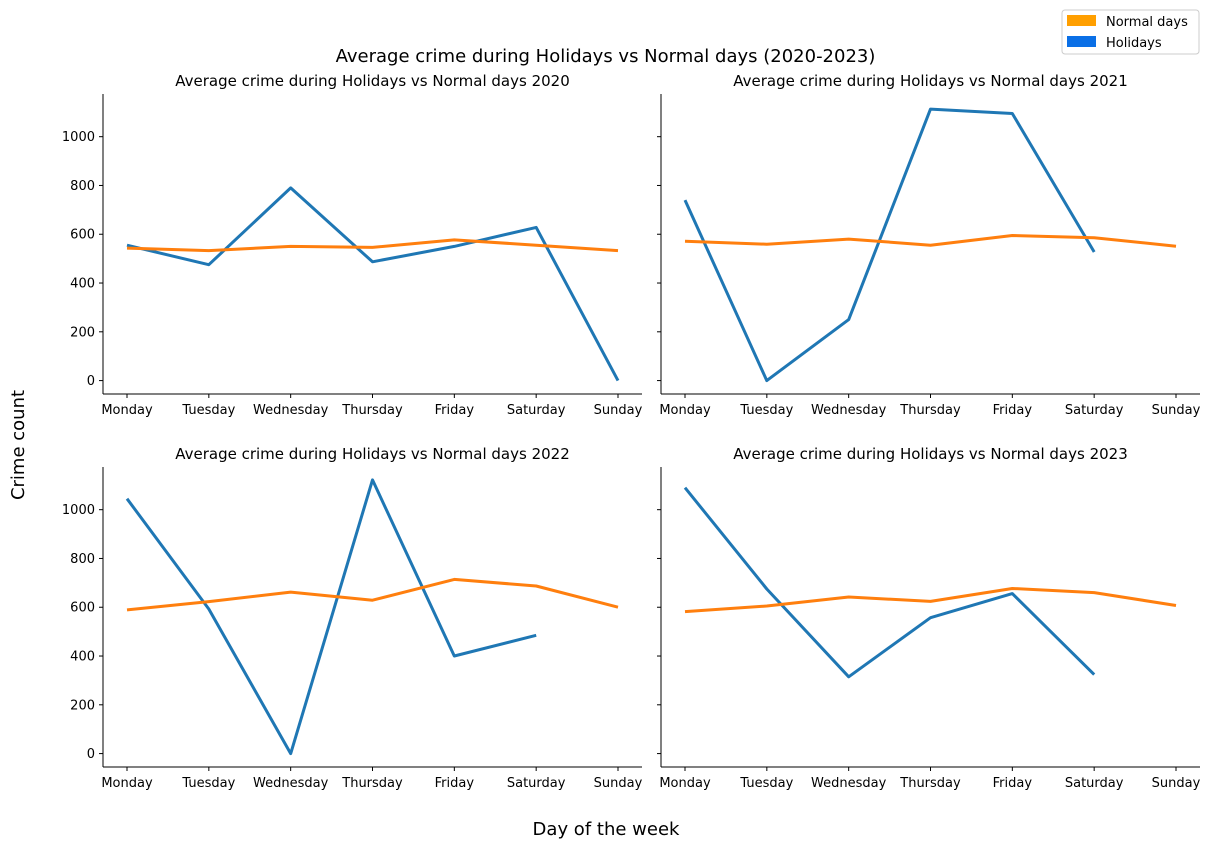  I want to click on figure-ylabel: Crime count, so click(18, 445).